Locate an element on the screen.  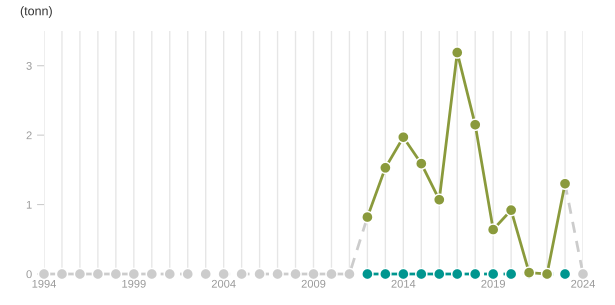
x-tick-label: 2024 is located at coordinates (583, 284).